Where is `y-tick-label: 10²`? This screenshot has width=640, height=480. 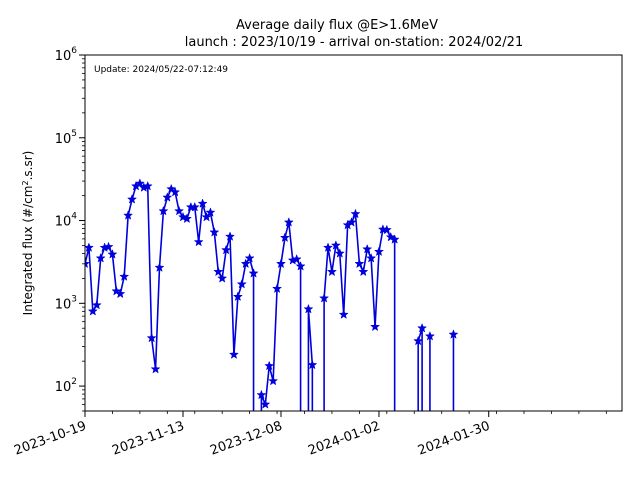
y-tick-label: 10² is located at coordinates (66, 386).